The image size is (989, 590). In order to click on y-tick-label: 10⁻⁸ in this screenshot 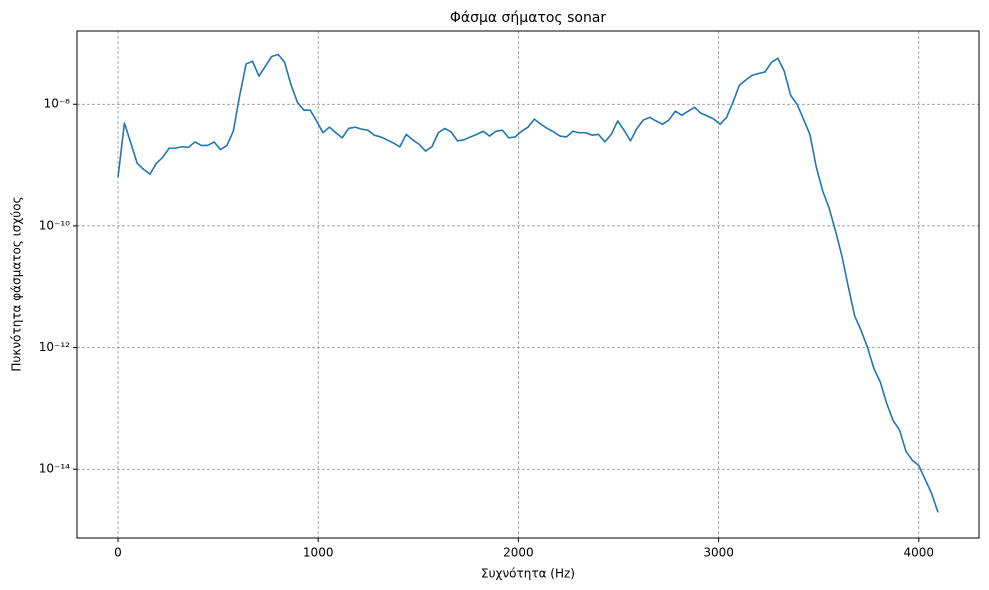, I will do `click(57, 104)`.